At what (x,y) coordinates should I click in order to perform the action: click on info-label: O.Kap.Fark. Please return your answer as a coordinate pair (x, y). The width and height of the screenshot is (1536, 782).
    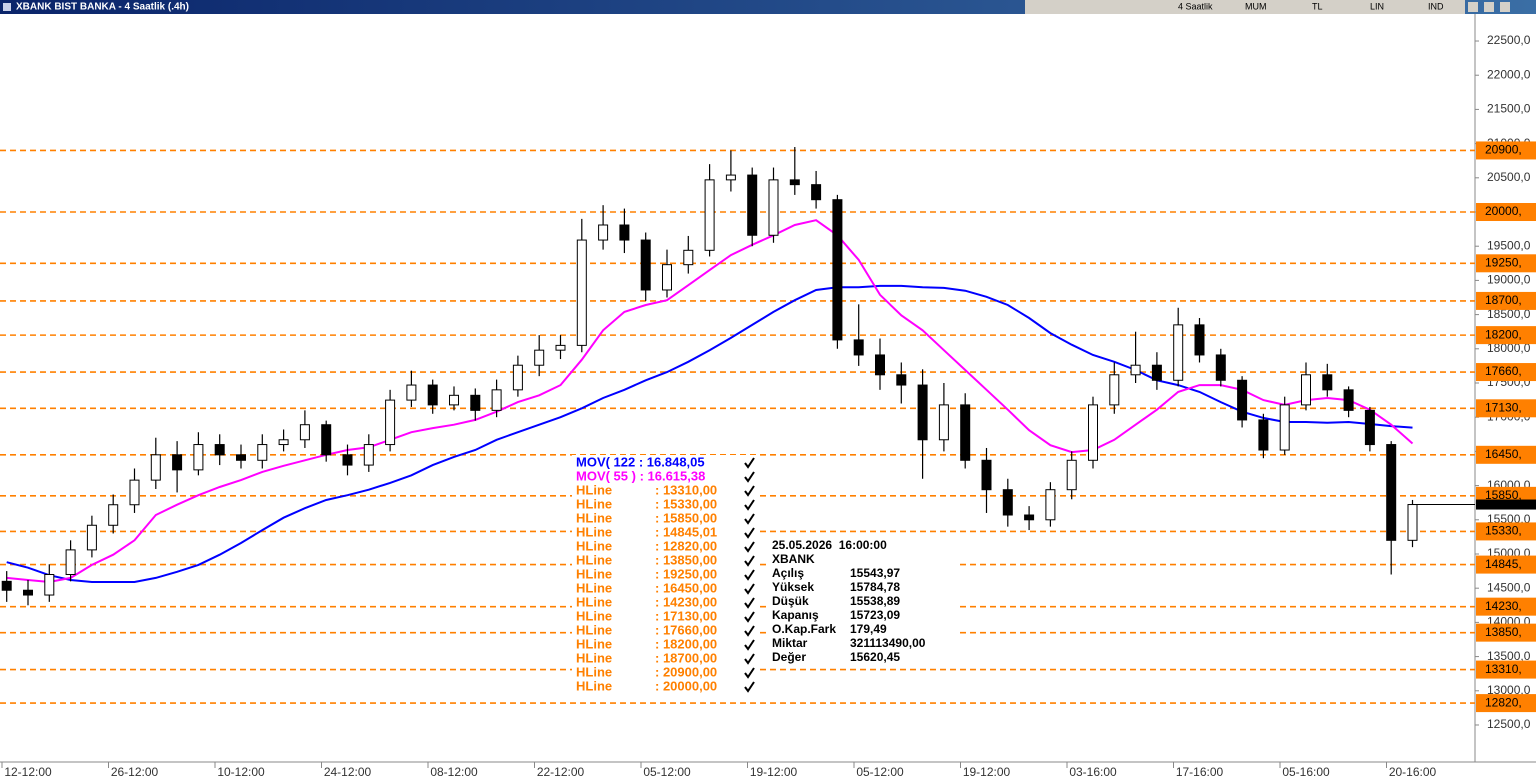
    Looking at the image, I should click on (804, 629).